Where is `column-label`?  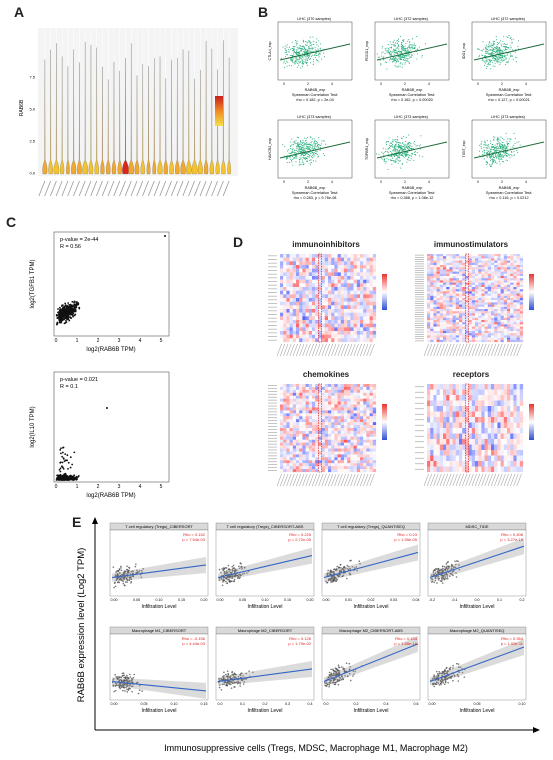
column-label is located at coordinates (449, 350).